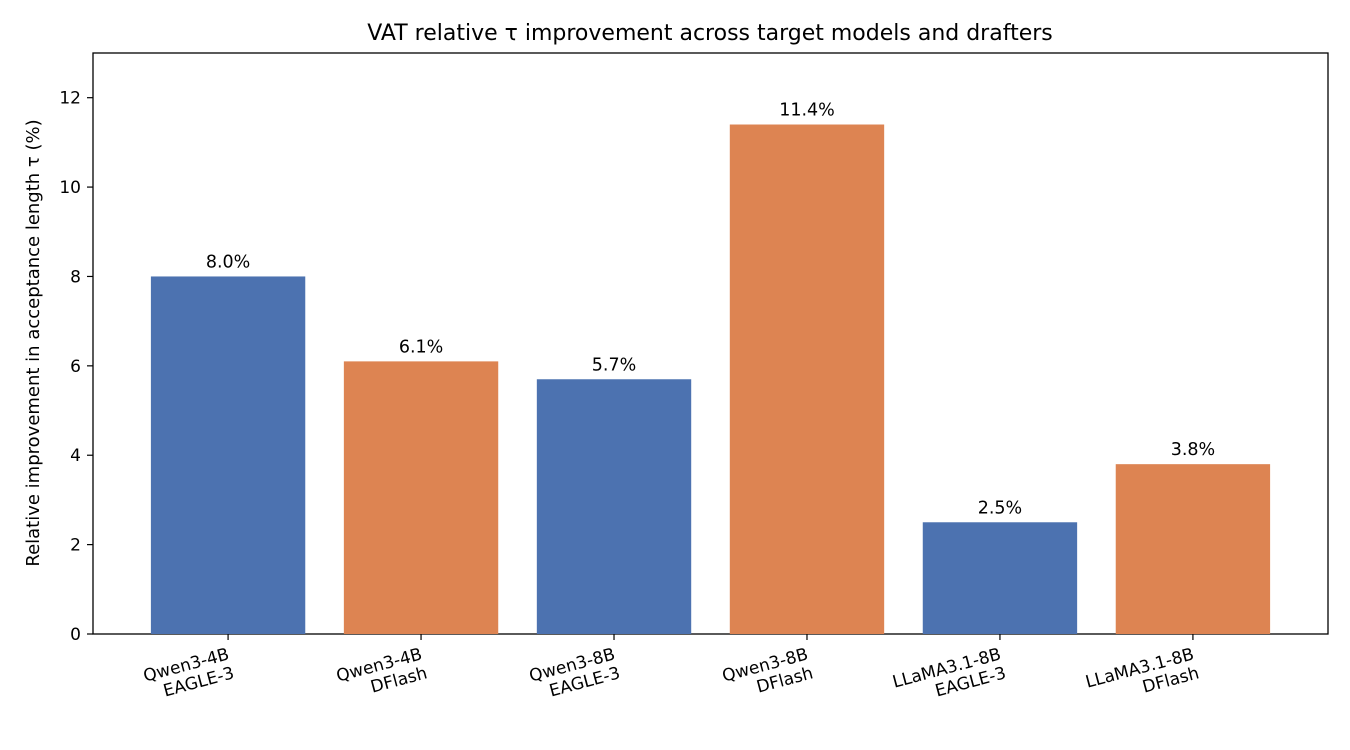 The image size is (1350, 750). I want to click on y-tick-label: 6, so click(75, 367).